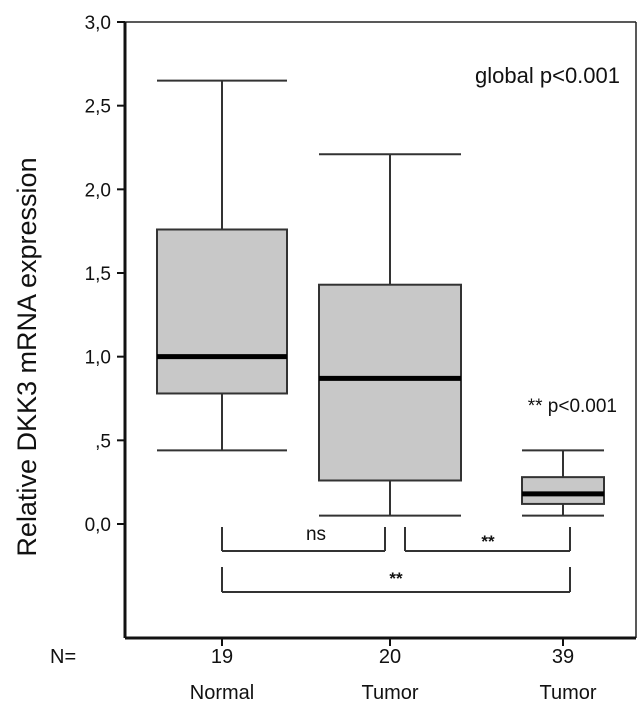 The image size is (642, 713). I want to click on y-tick-label: 0,0, so click(98, 525).